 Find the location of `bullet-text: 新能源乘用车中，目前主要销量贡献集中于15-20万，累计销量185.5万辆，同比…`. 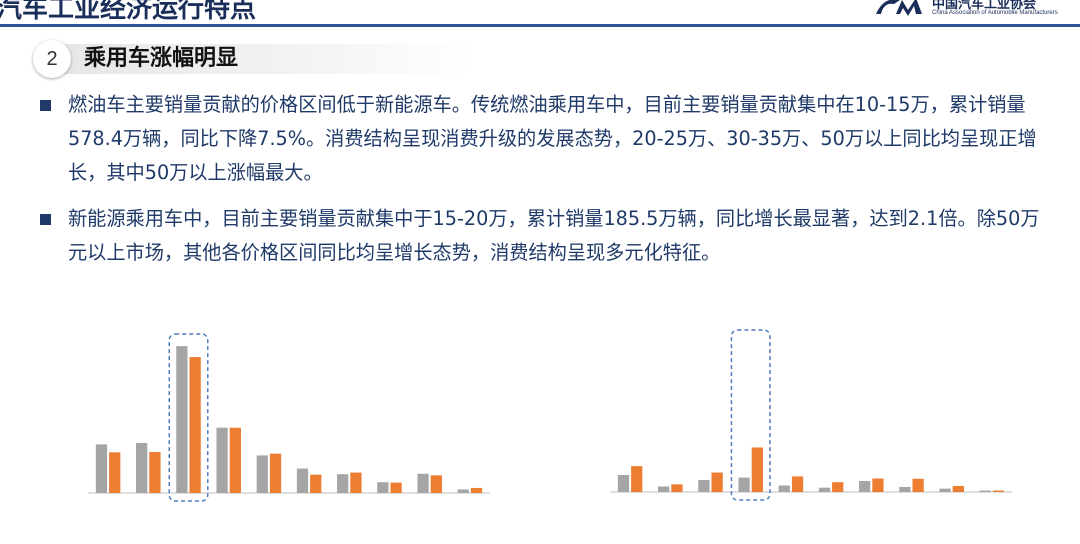

bullet-text: 新能源乘用车中，目前主要销量贡献集中于15-20万，累计销量185.5万辆，同比… is located at coordinates (554, 235).